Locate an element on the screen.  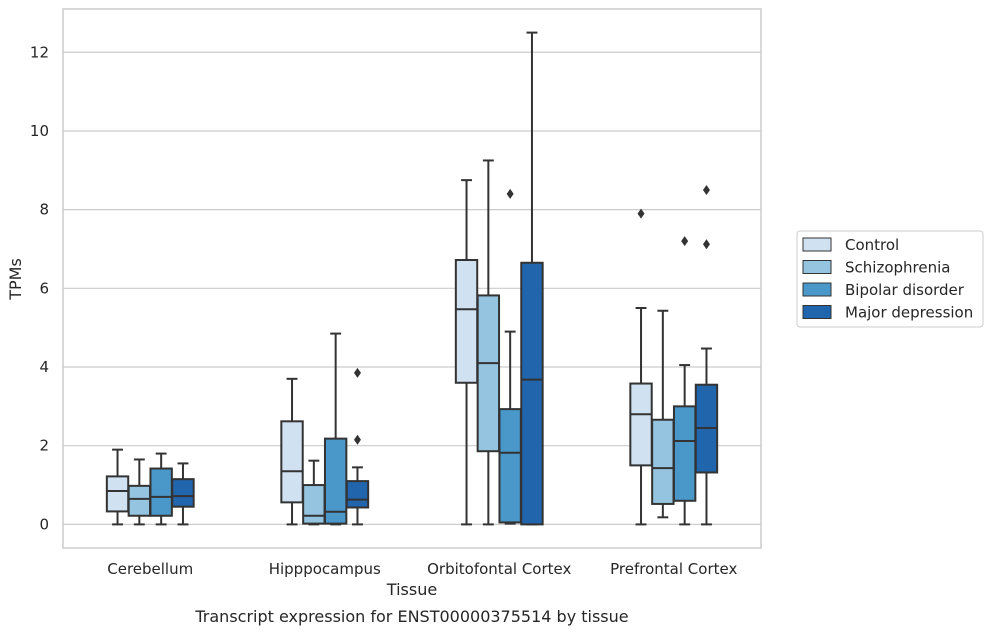
y-tick-label: 0 is located at coordinates (44, 524).